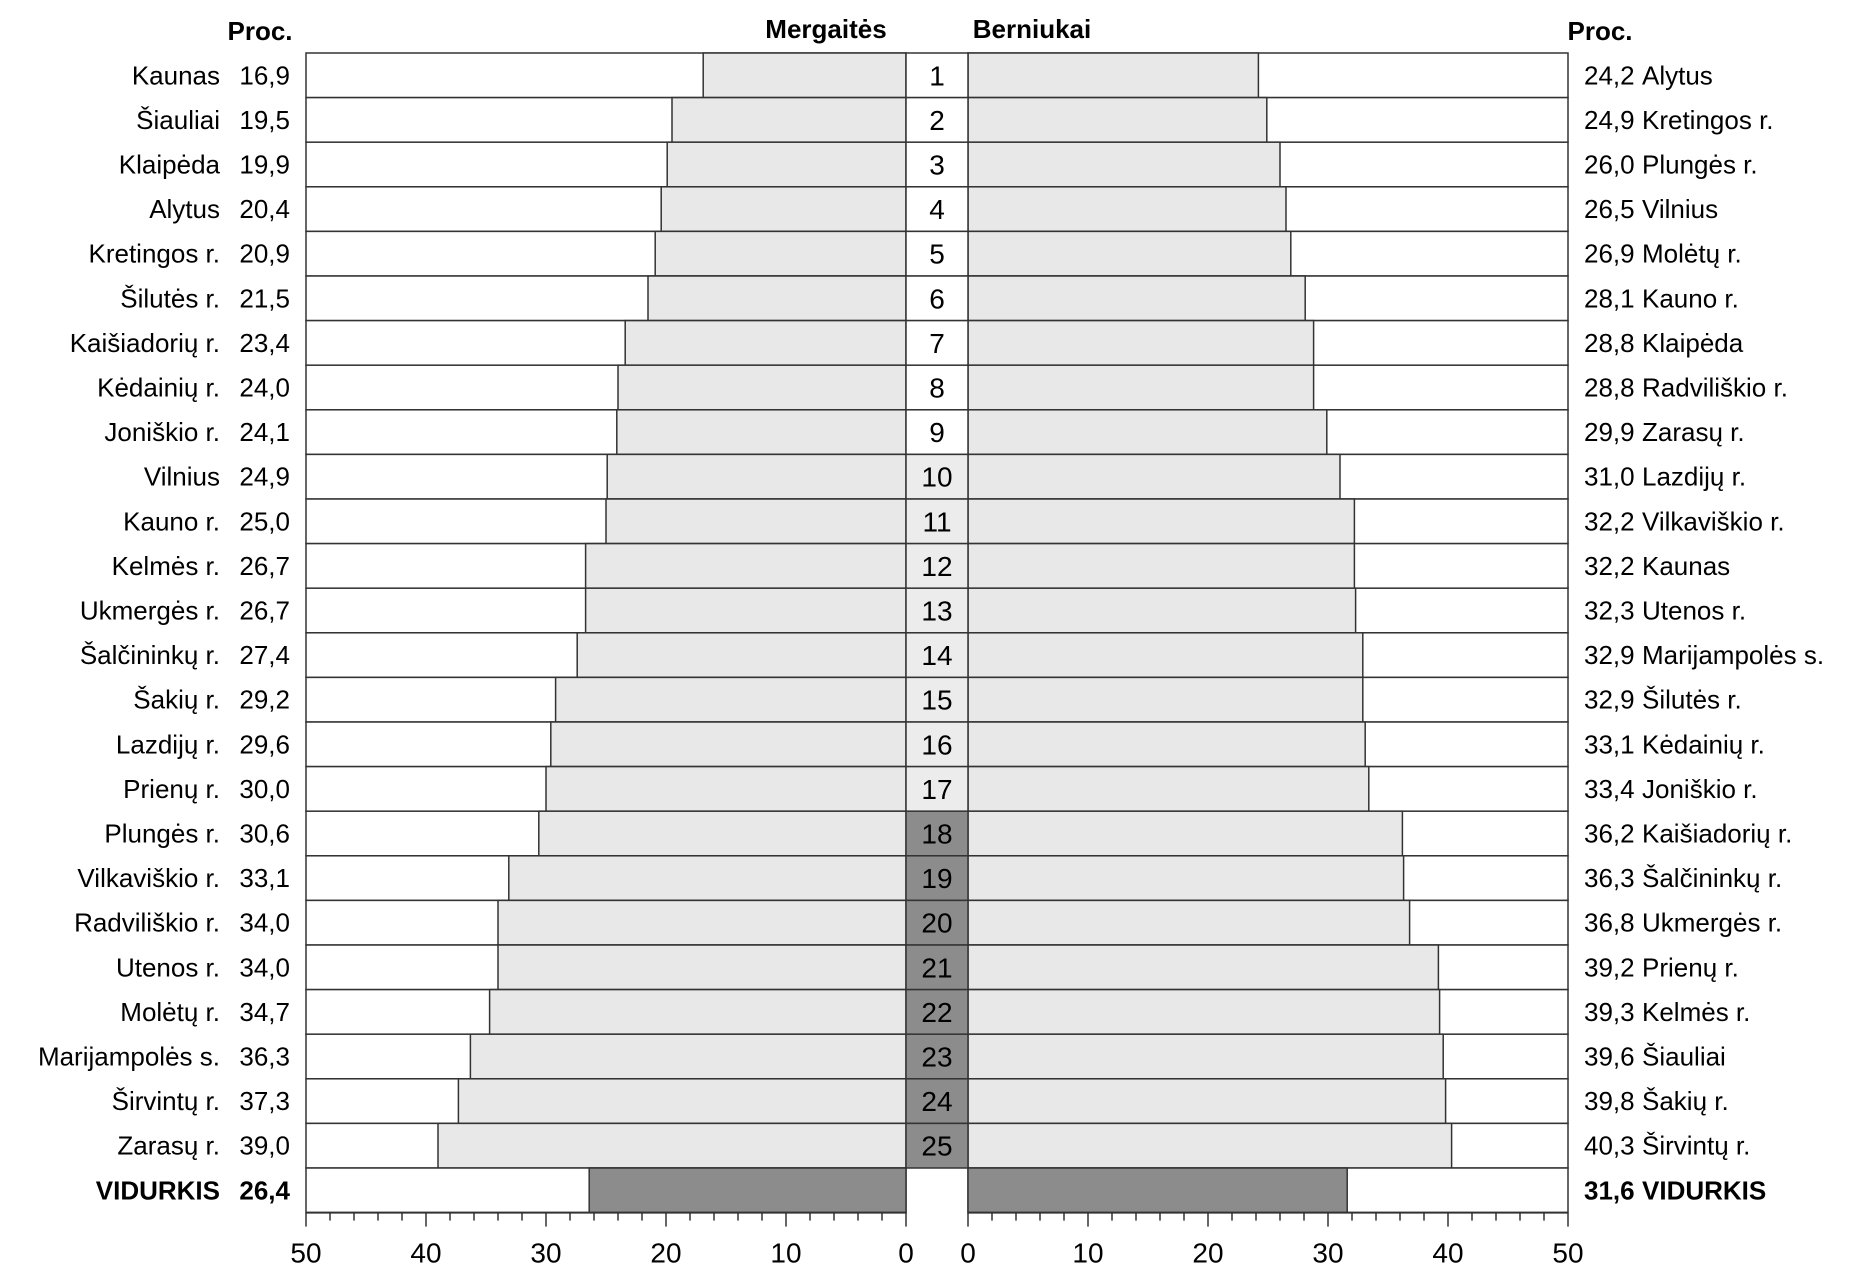  What do you see at coordinates (1032, 29) in the screenshot?
I see `right-series-header: Berniukai` at bounding box center [1032, 29].